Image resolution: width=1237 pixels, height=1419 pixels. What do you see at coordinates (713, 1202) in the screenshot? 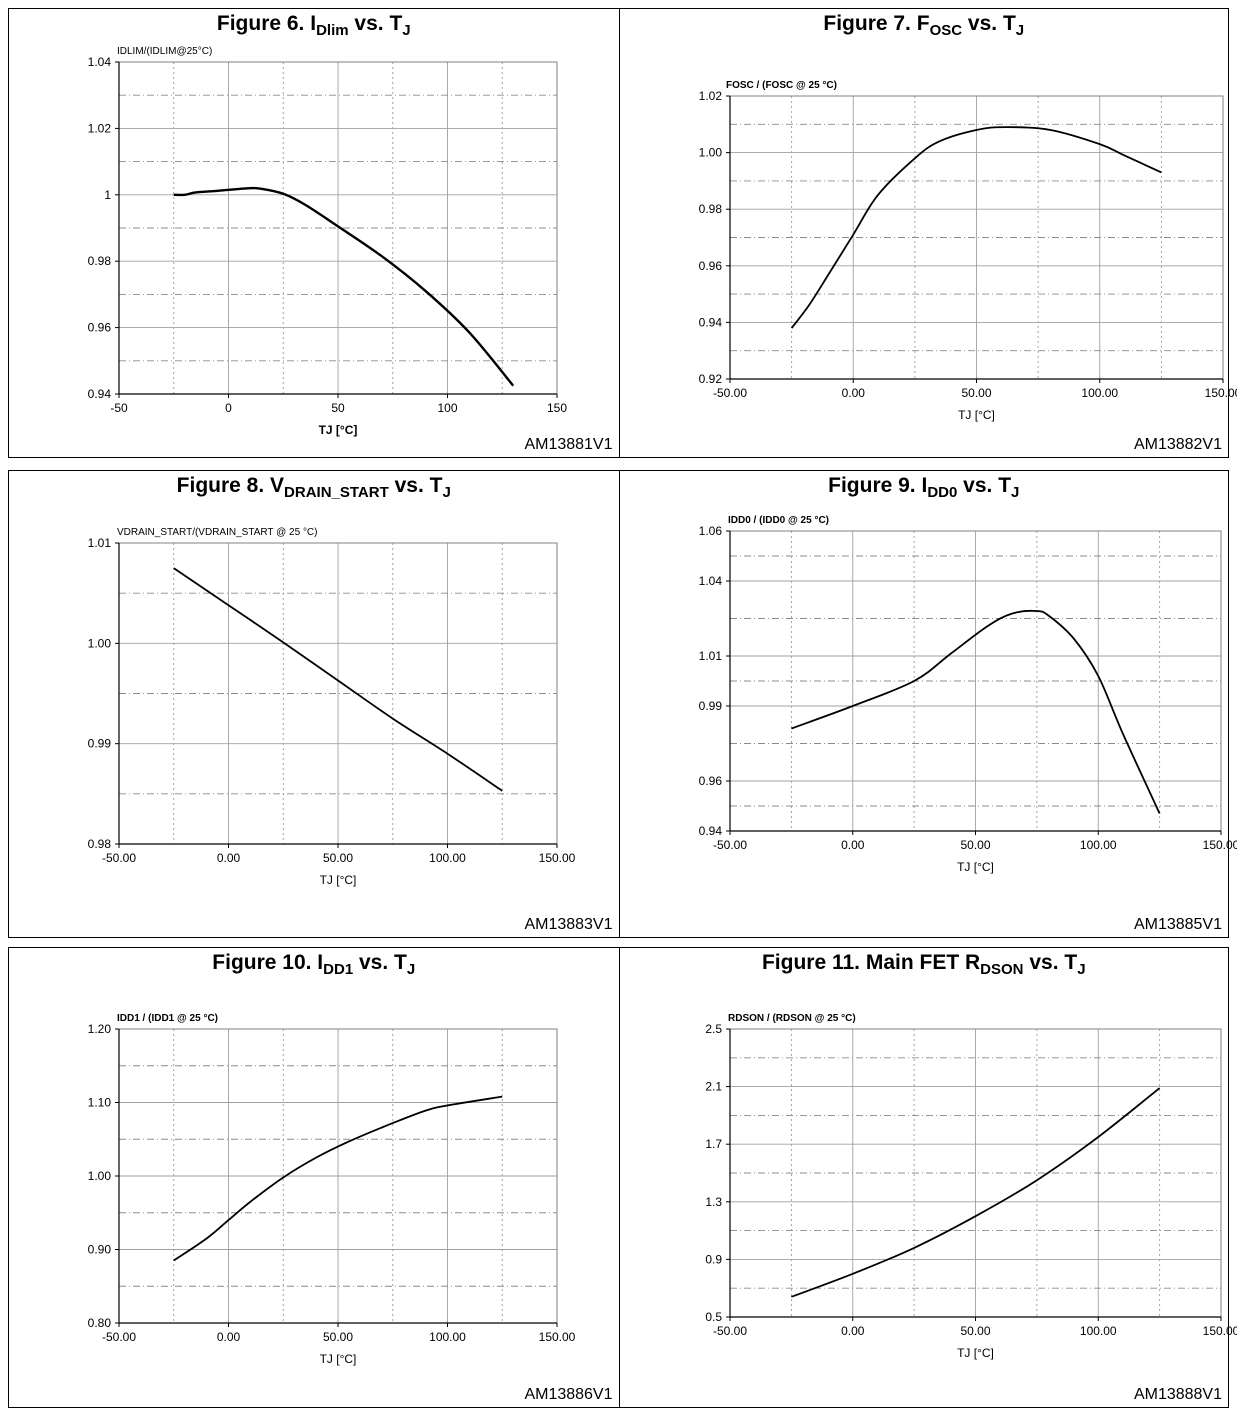
I see `y-tick-label: 1.3` at bounding box center [713, 1202].